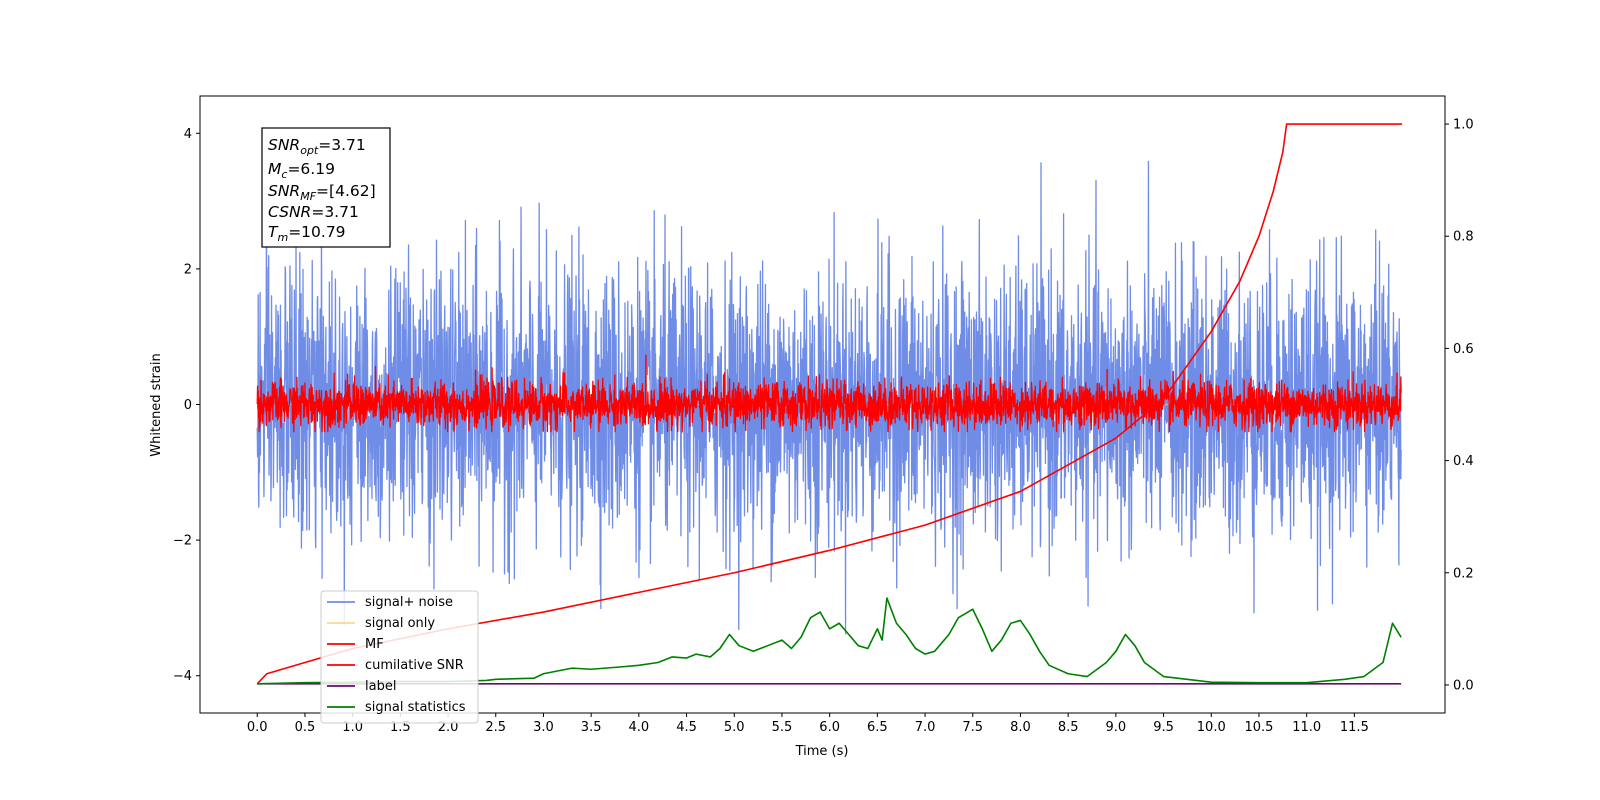  I want to click on legend-item-signal-noise: signal+ noise, so click(390, 602).